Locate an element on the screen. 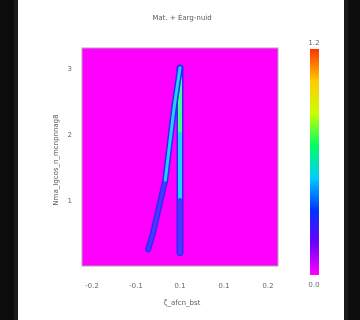  y-axis-label: Nma_Igcos_n_mcnpnnag8 is located at coordinates (56, 159).